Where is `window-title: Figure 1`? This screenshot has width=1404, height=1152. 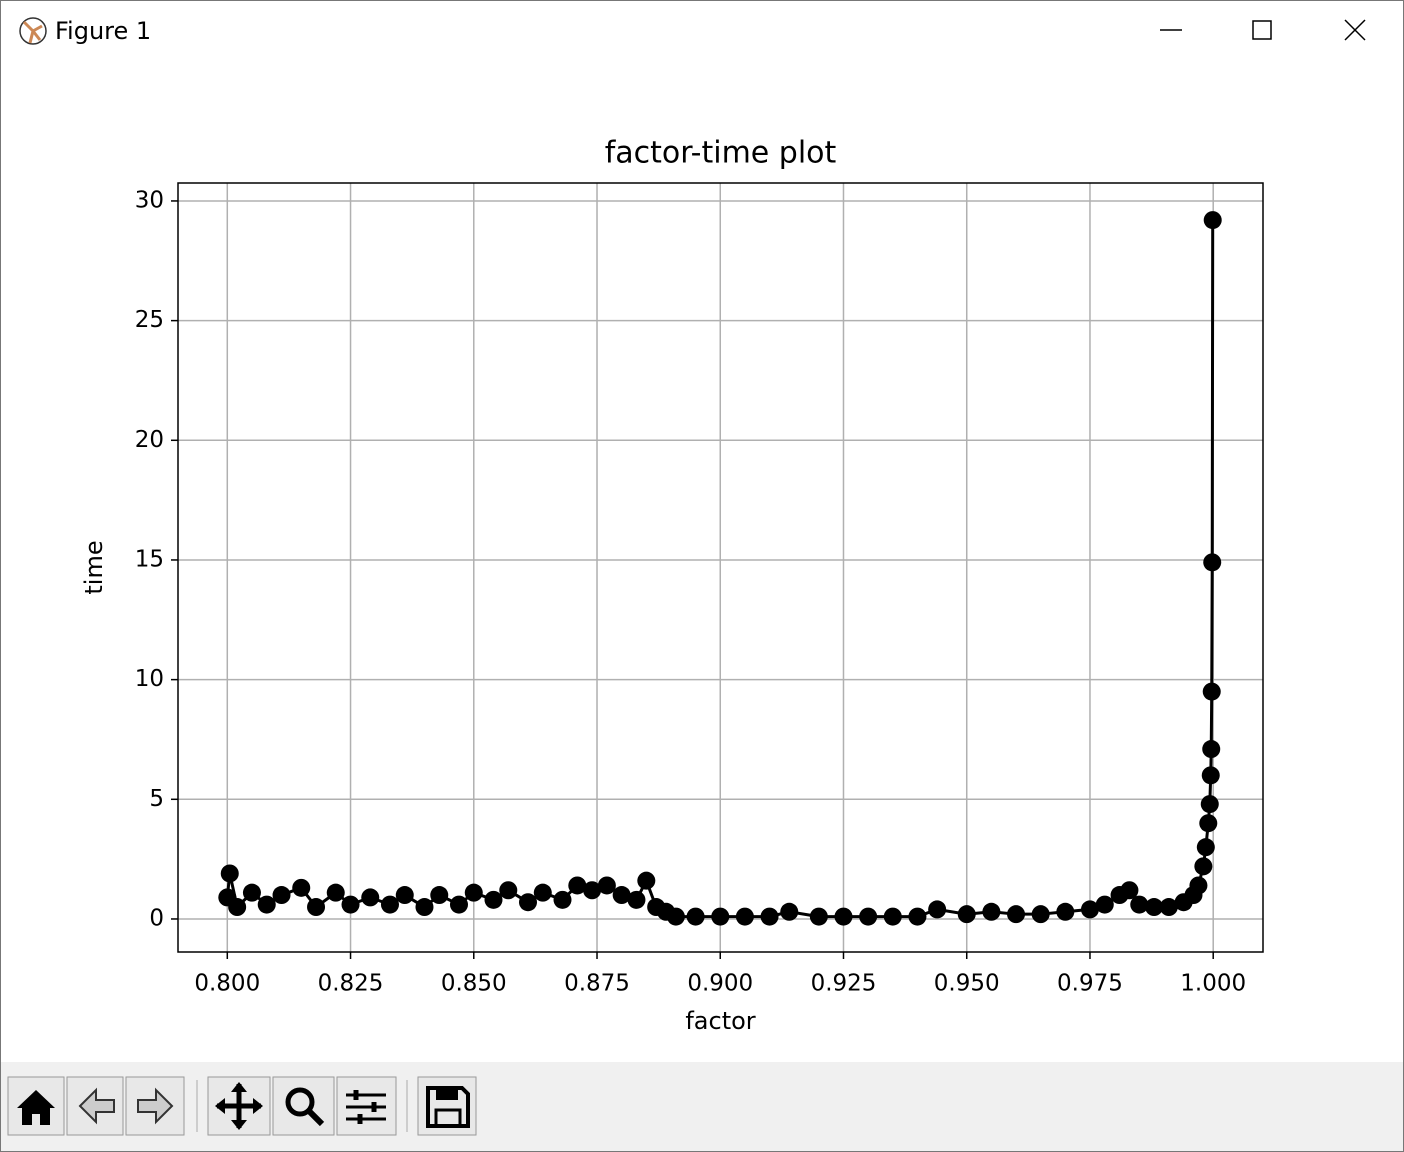
window-title: Figure 1 is located at coordinates (103, 31).